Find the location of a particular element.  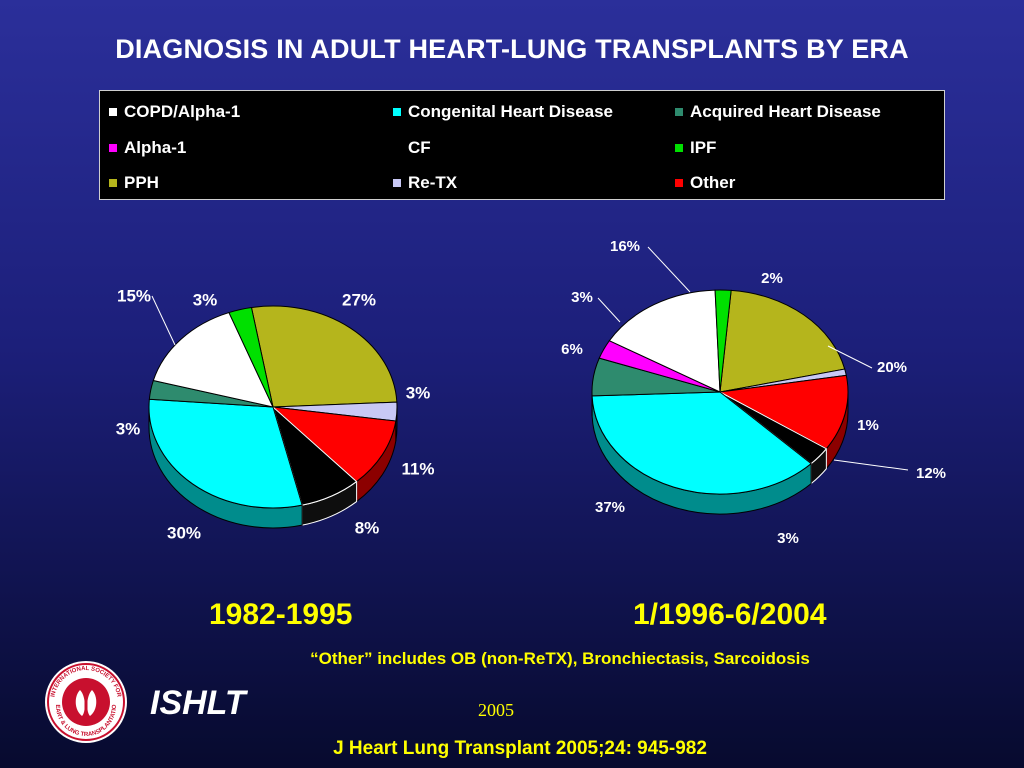

pie-data-label: 37% is located at coordinates (610, 507).